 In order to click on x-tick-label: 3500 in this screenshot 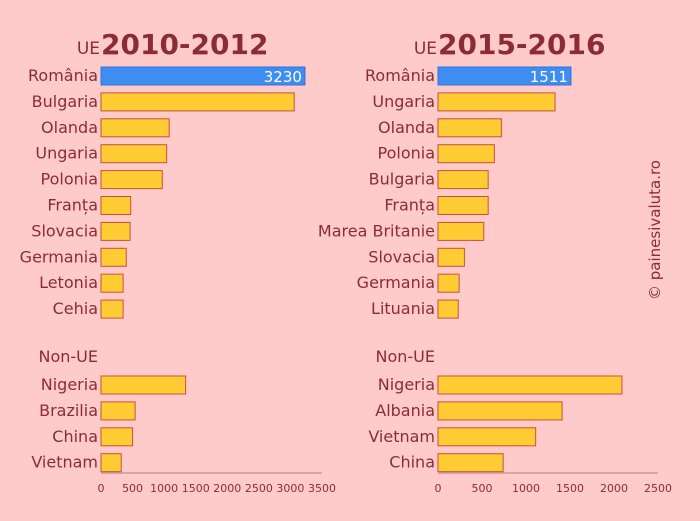, I will do `click(322, 488)`.